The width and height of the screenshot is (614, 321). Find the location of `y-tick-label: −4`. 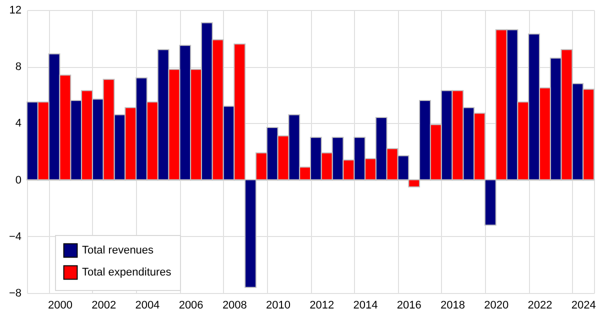

y-tick-label: −4 is located at coordinates (15, 236).